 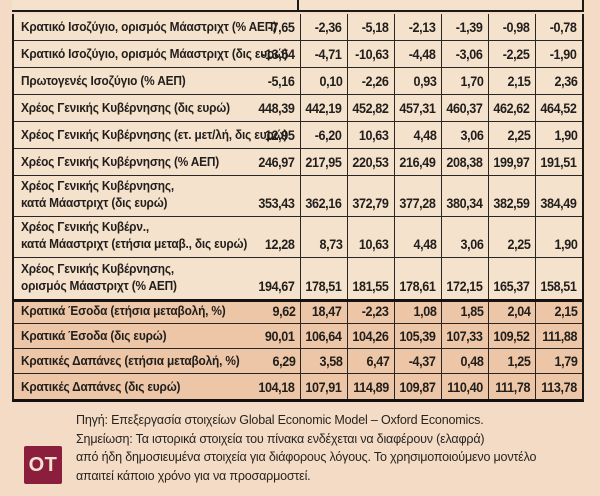 I want to click on value-cell: 105,39, so click(x=417, y=336).